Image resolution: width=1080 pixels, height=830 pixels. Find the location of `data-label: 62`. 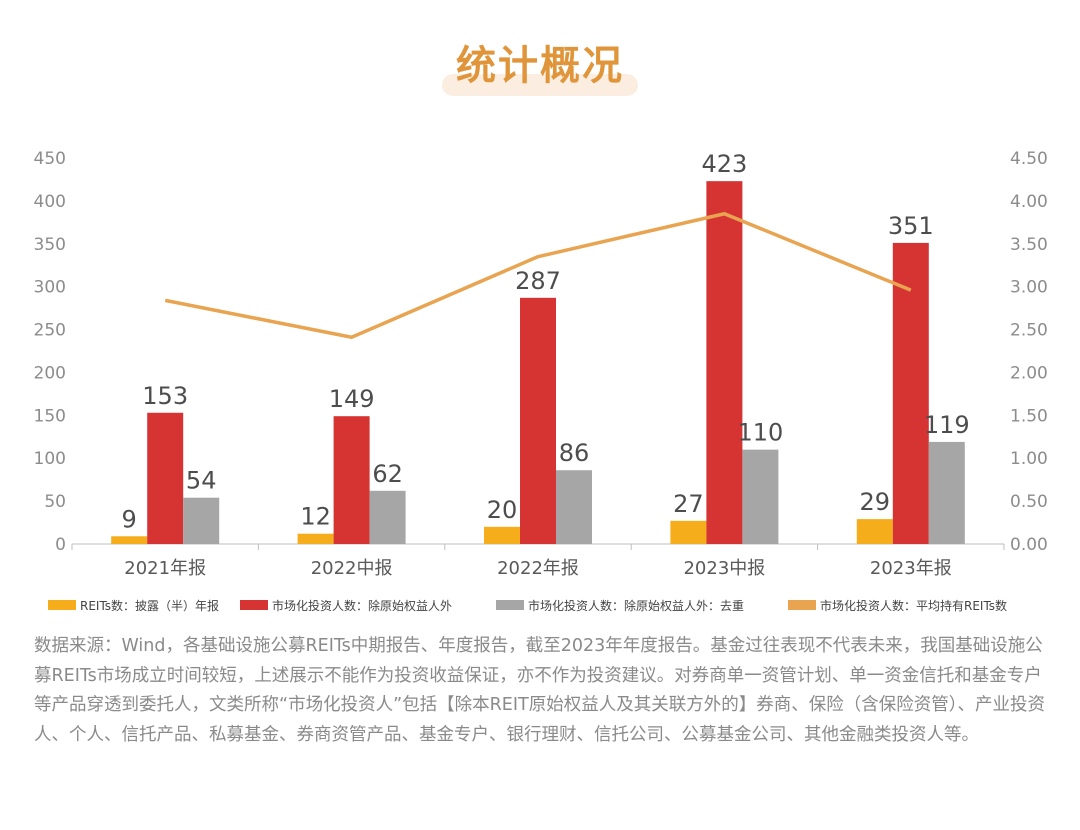

data-label: 62 is located at coordinates (387, 474).